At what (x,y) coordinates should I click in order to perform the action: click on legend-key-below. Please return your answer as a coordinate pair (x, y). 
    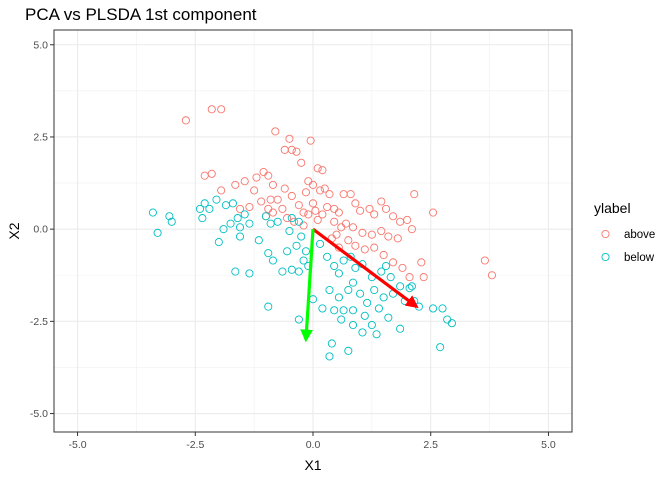
    Looking at the image, I should click on (605, 257).